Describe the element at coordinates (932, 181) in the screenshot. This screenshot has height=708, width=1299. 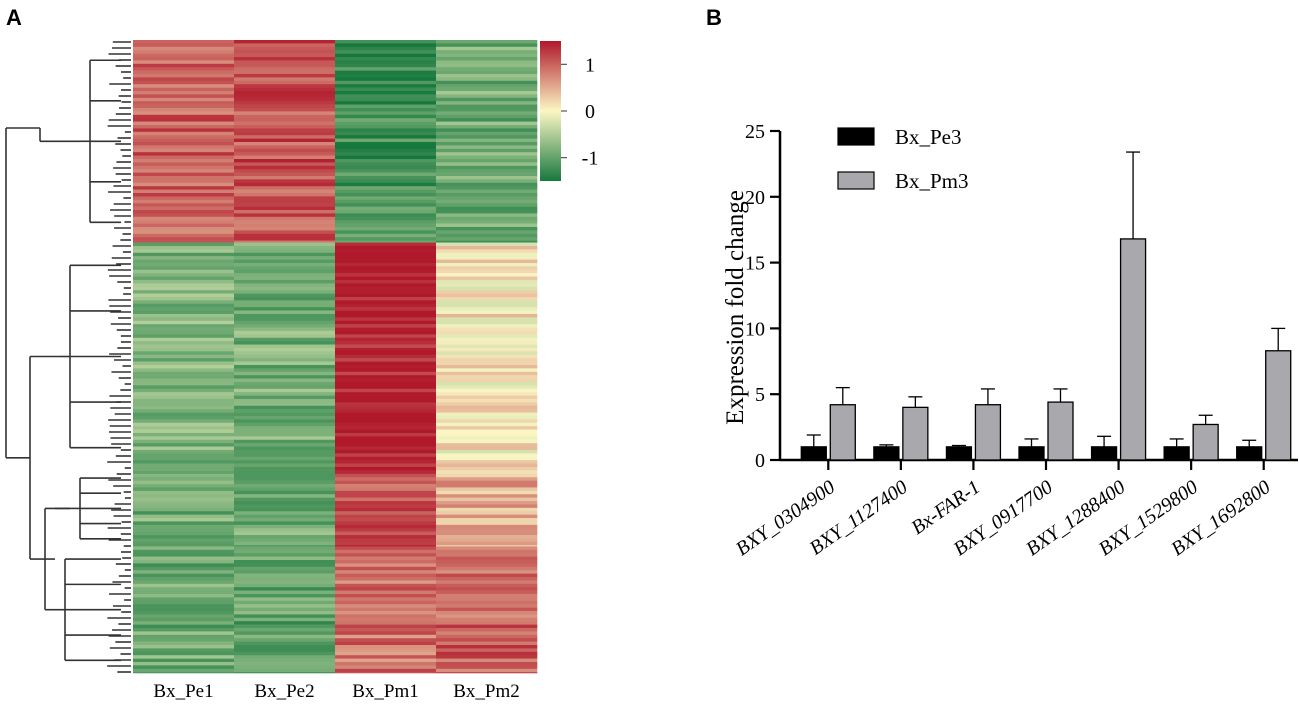
I see `legend-label: Bx_Pm3` at that location.